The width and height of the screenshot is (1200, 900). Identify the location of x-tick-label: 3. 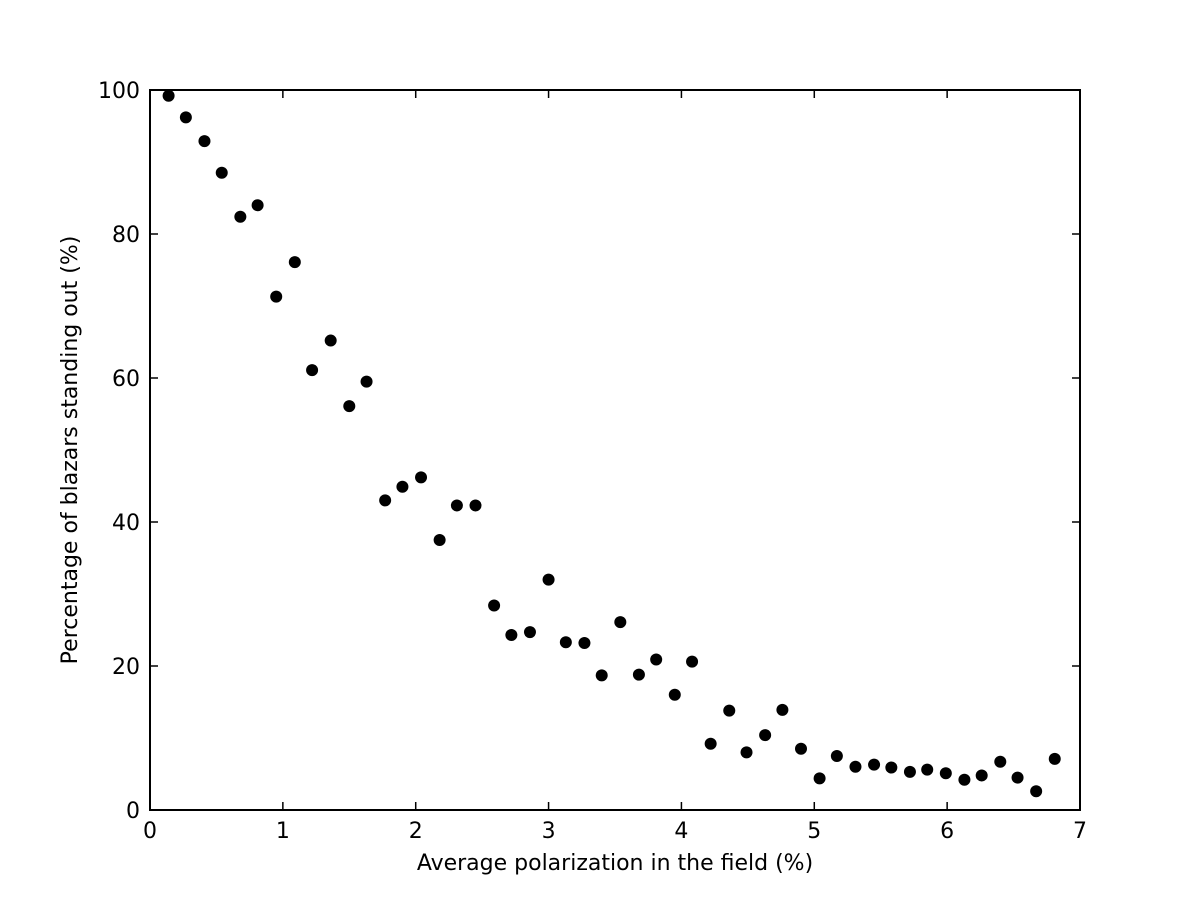
(549, 831).